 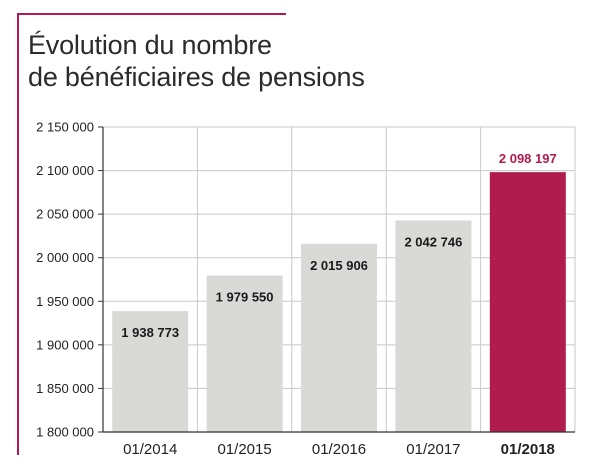 What do you see at coordinates (65, 127) in the screenshot?
I see `y-tick-label: 2 150 000` at bounding box center [65, 127].